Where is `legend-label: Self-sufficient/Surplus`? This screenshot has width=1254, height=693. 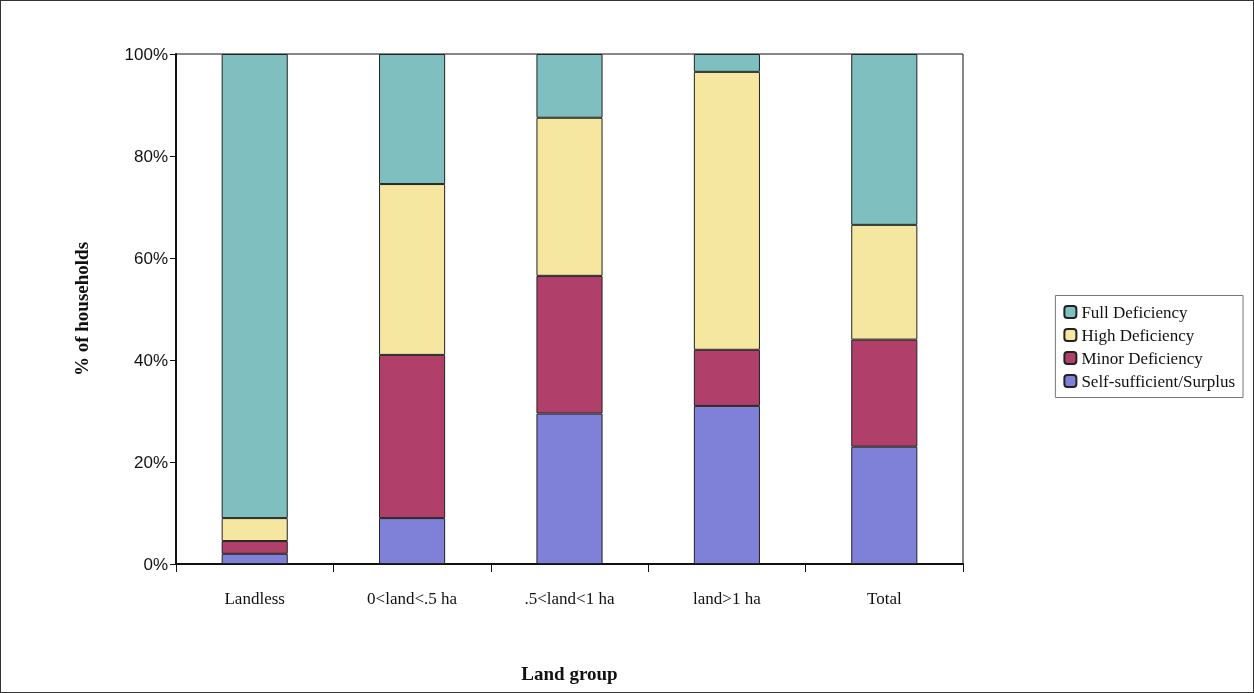
legend-label: Self-sufficient/Surplus is located at coordinates (1158, 381).